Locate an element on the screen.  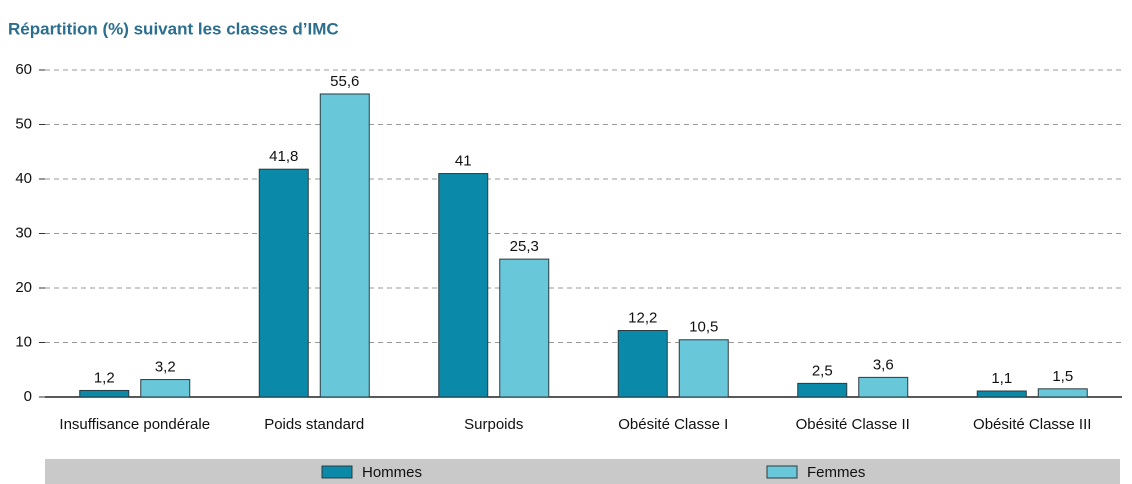
y-tick-label: 10 is located at coordinates (23, 341).